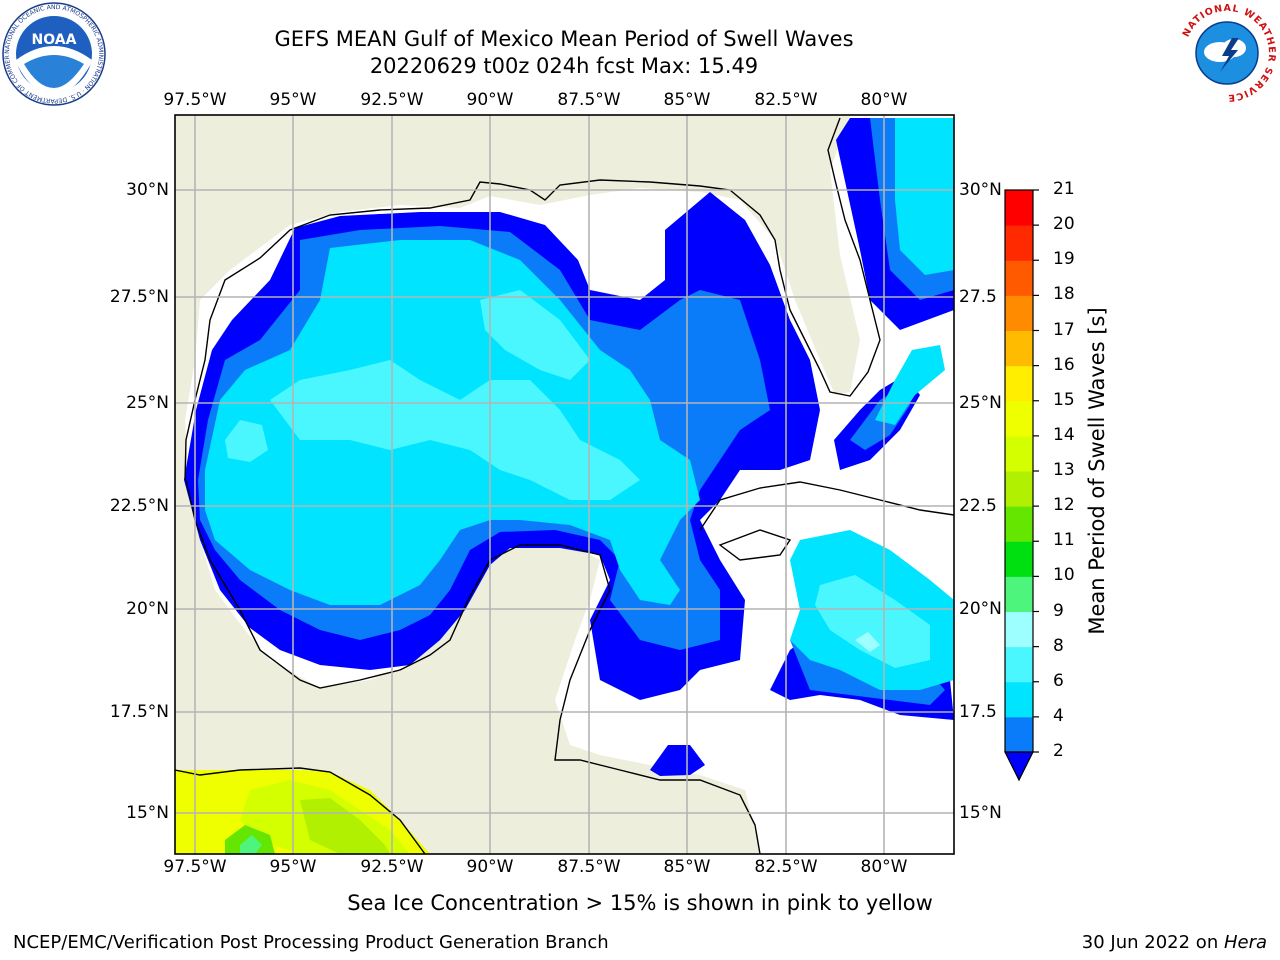 The image size is (1280, 960). I want to click on lat-tick-right: 22.5, so click(978, 506).